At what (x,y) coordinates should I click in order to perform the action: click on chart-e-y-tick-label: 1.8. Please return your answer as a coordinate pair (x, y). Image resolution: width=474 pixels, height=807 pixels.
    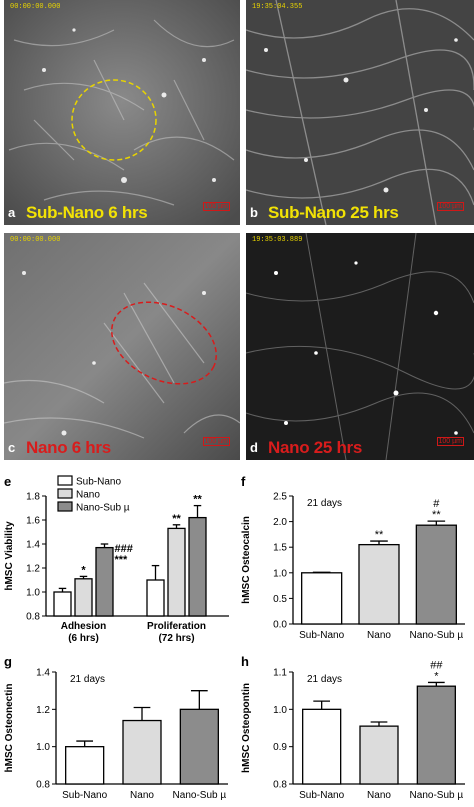
    Looking at the image, I should click on (33, 497).